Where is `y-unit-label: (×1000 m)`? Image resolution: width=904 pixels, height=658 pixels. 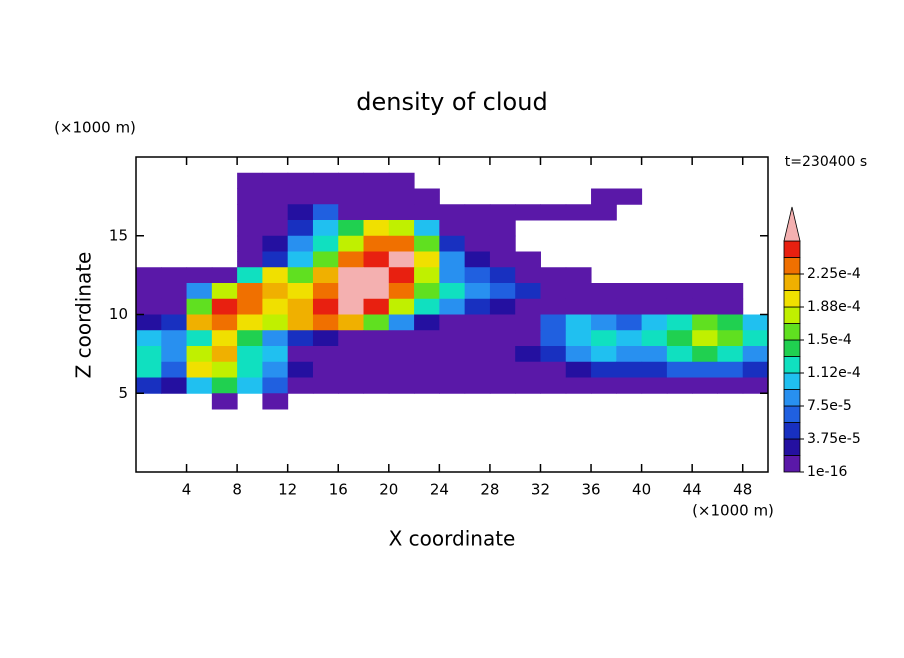 y-unit-label: (×1000 m) is located at coordinates (95, 128).